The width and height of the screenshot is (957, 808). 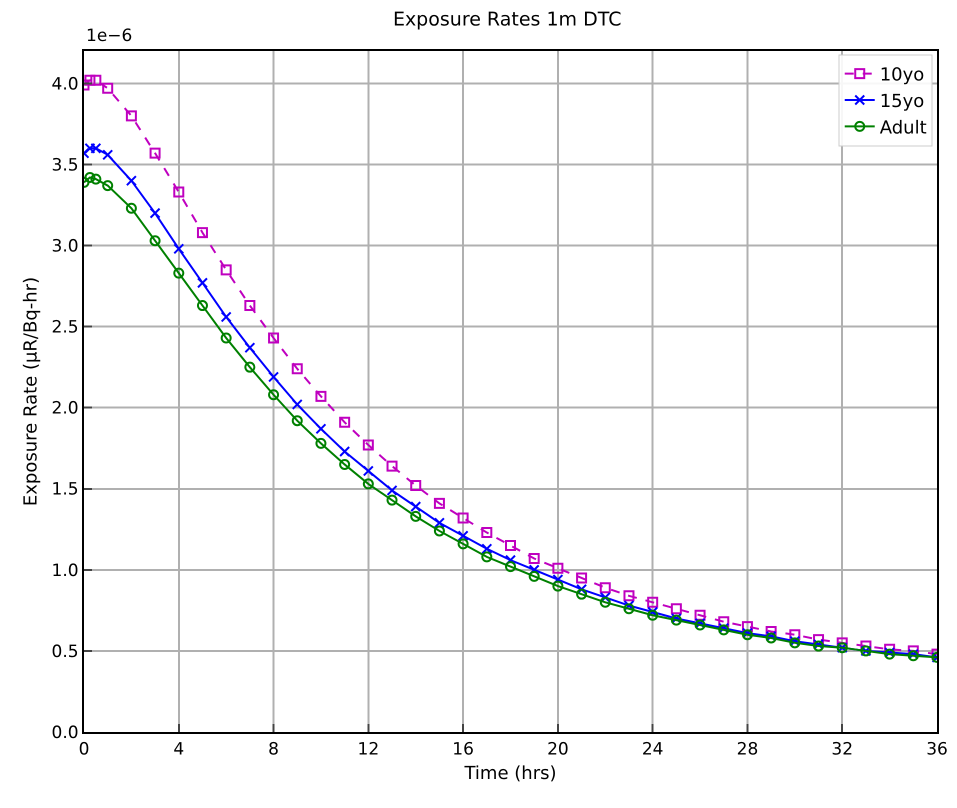 What do you see at coordinates (65, 246) in the screenshot?
I see `y-tick-label: 3.0` at bounding box center [65, 246].